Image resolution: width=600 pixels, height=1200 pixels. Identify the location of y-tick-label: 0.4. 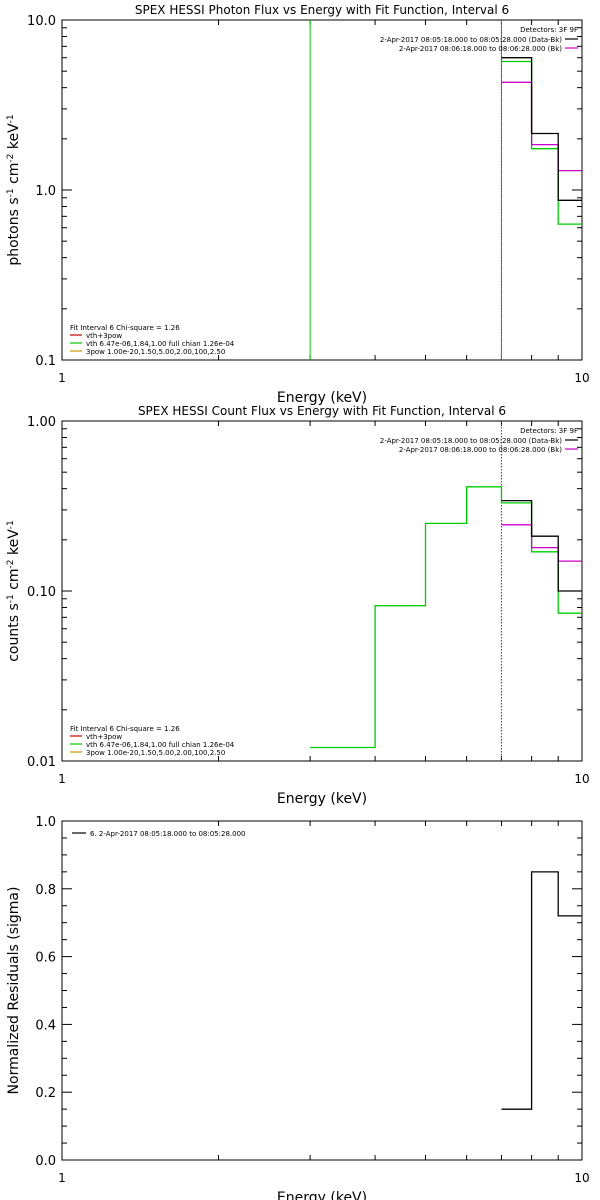
(45, 1025).